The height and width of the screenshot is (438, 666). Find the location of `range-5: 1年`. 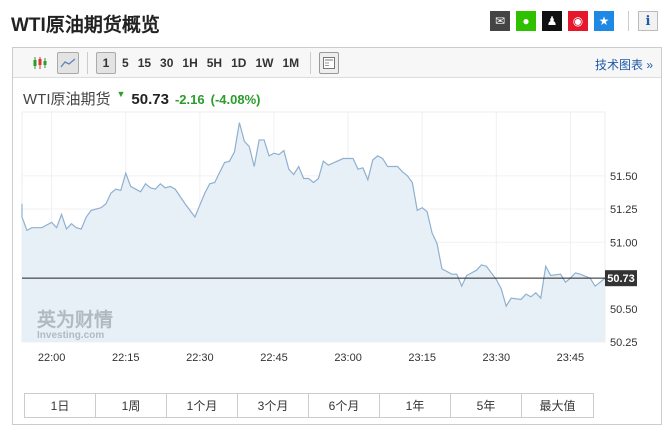

range-5: 1年 is located at coordinates (415, 405).